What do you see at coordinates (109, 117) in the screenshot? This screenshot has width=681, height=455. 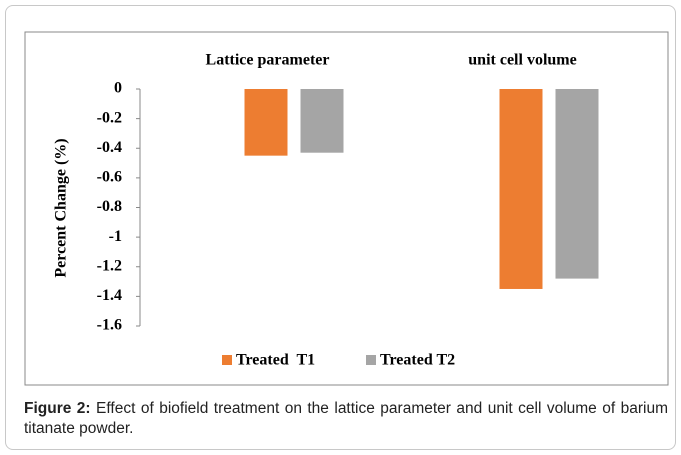 I see `y-tick-label: -0.2` at bounding box center [109, 117].